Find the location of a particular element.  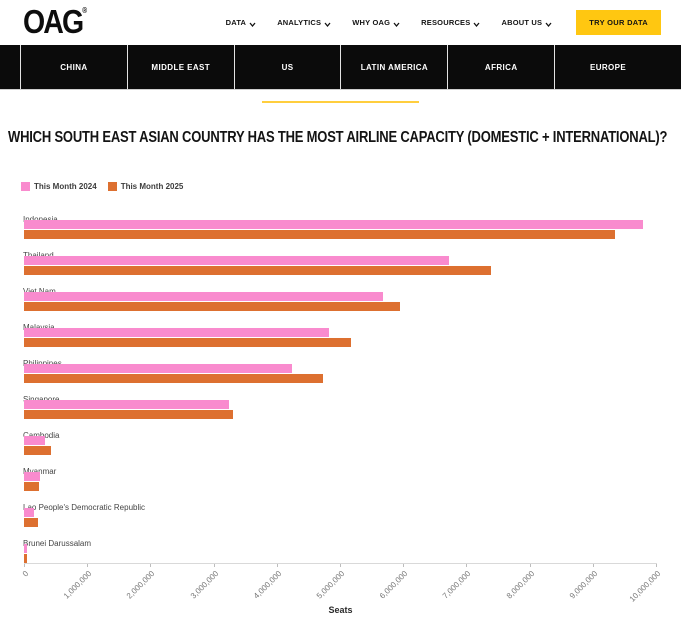

nav-item-data: DATA is located at coordinates (241, 23).